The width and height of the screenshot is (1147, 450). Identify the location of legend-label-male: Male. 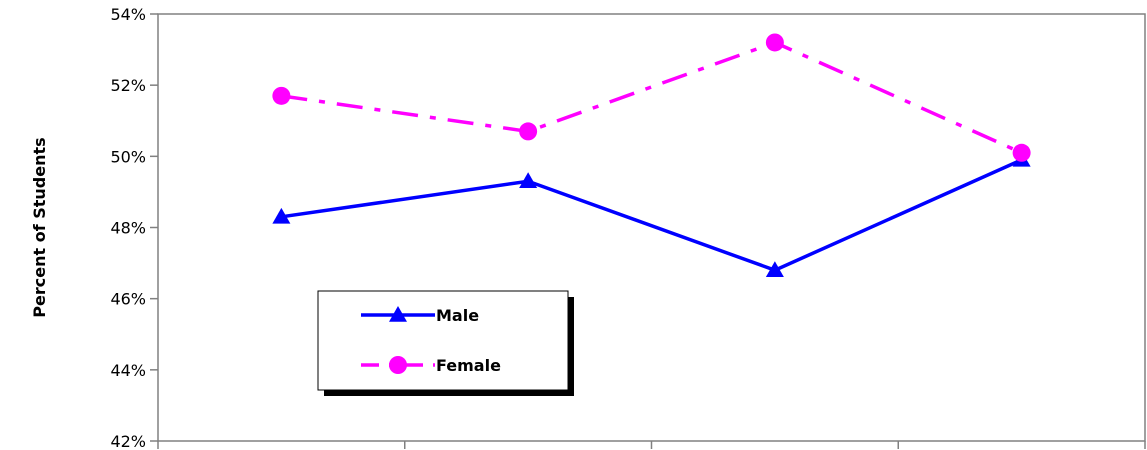
(457, 315).